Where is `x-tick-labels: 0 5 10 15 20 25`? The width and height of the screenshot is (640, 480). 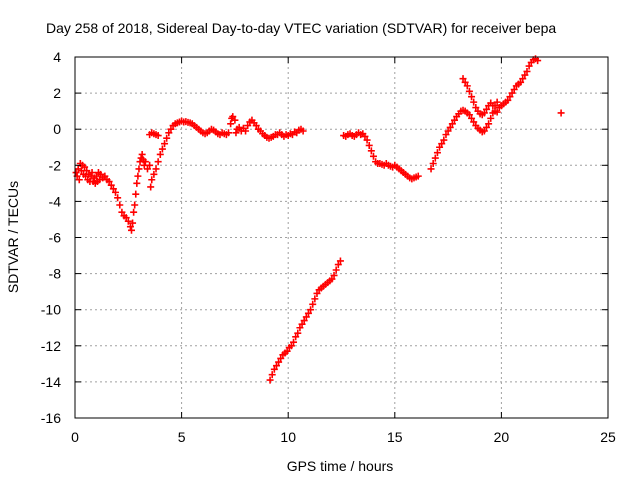
x-tick-labels: 0 5 10 15 20 25 is located at coordinates (343, 437).